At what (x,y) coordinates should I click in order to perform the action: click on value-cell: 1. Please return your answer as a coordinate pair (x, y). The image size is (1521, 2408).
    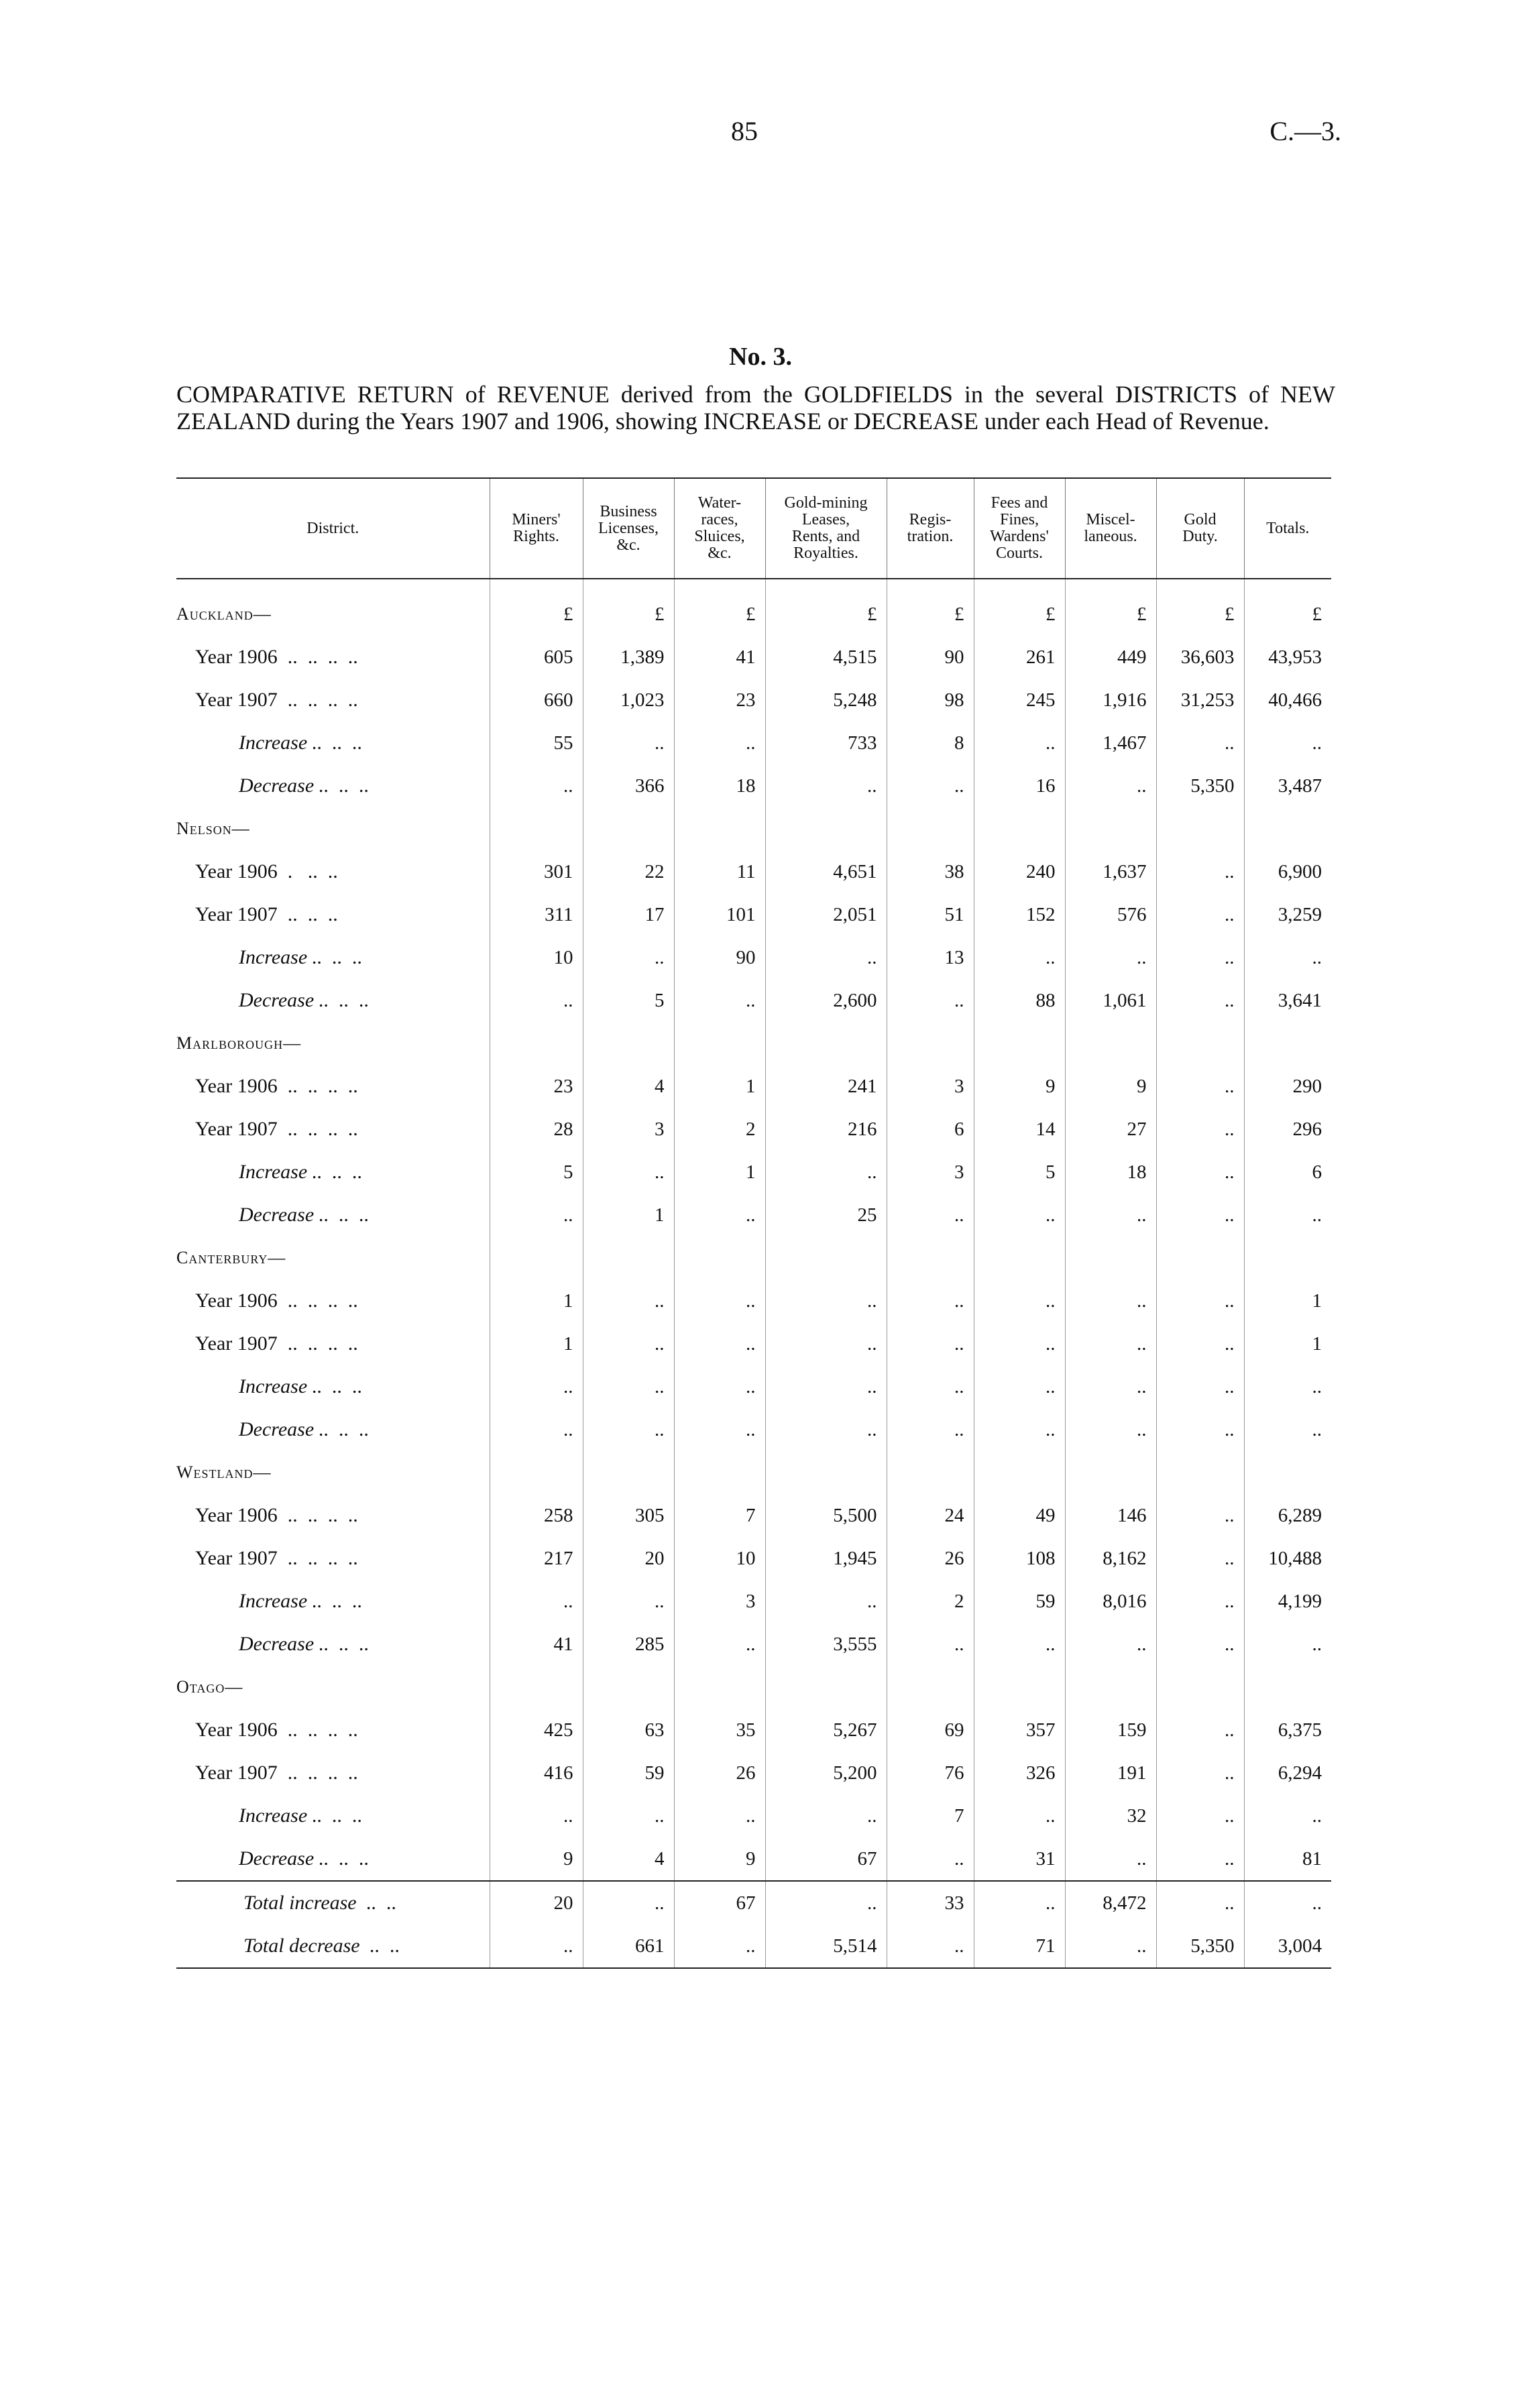
    Looking at the image, I should click on (536, 1300).